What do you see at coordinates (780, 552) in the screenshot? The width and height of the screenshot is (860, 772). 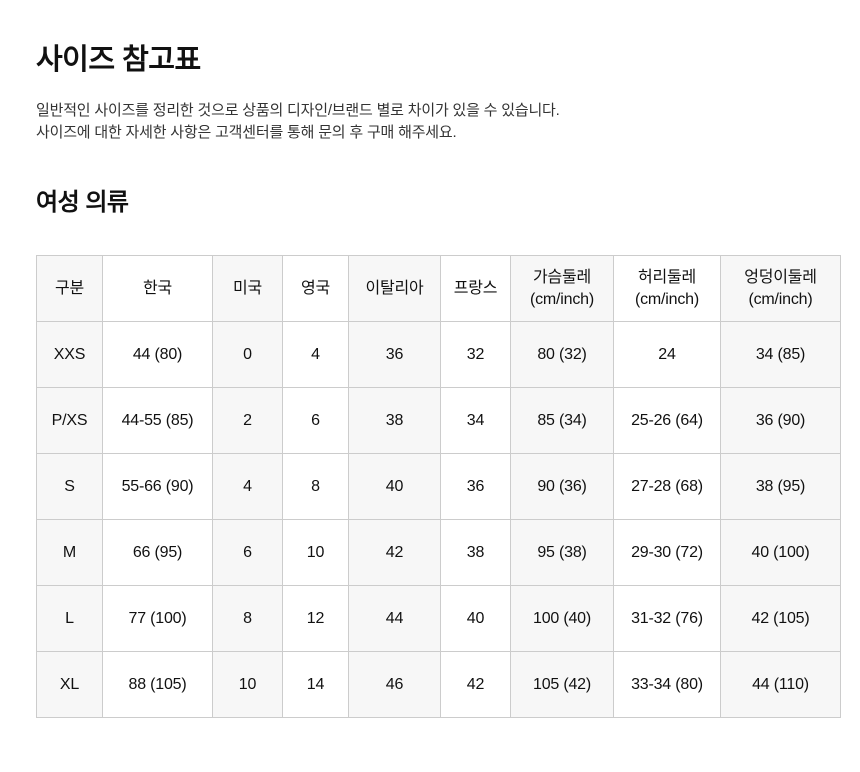 I see `size-cell: 40 (100)` at bounding box center [780, 552].